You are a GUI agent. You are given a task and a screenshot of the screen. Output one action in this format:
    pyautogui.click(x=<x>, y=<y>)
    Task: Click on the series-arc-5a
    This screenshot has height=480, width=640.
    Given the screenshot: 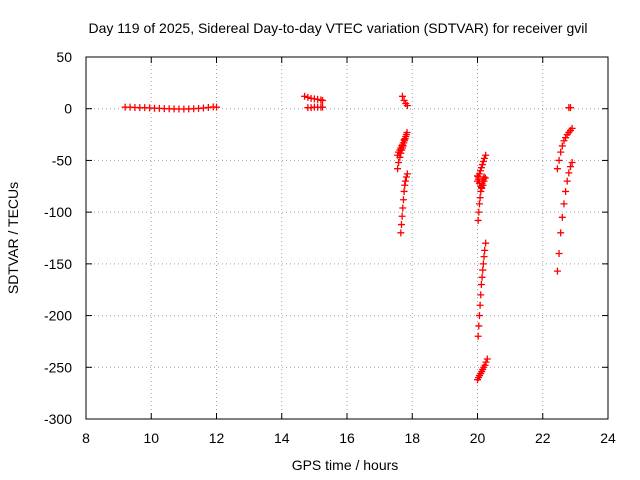 What is the action you would take?
    pyautogui.click(x=569, y=108)
    